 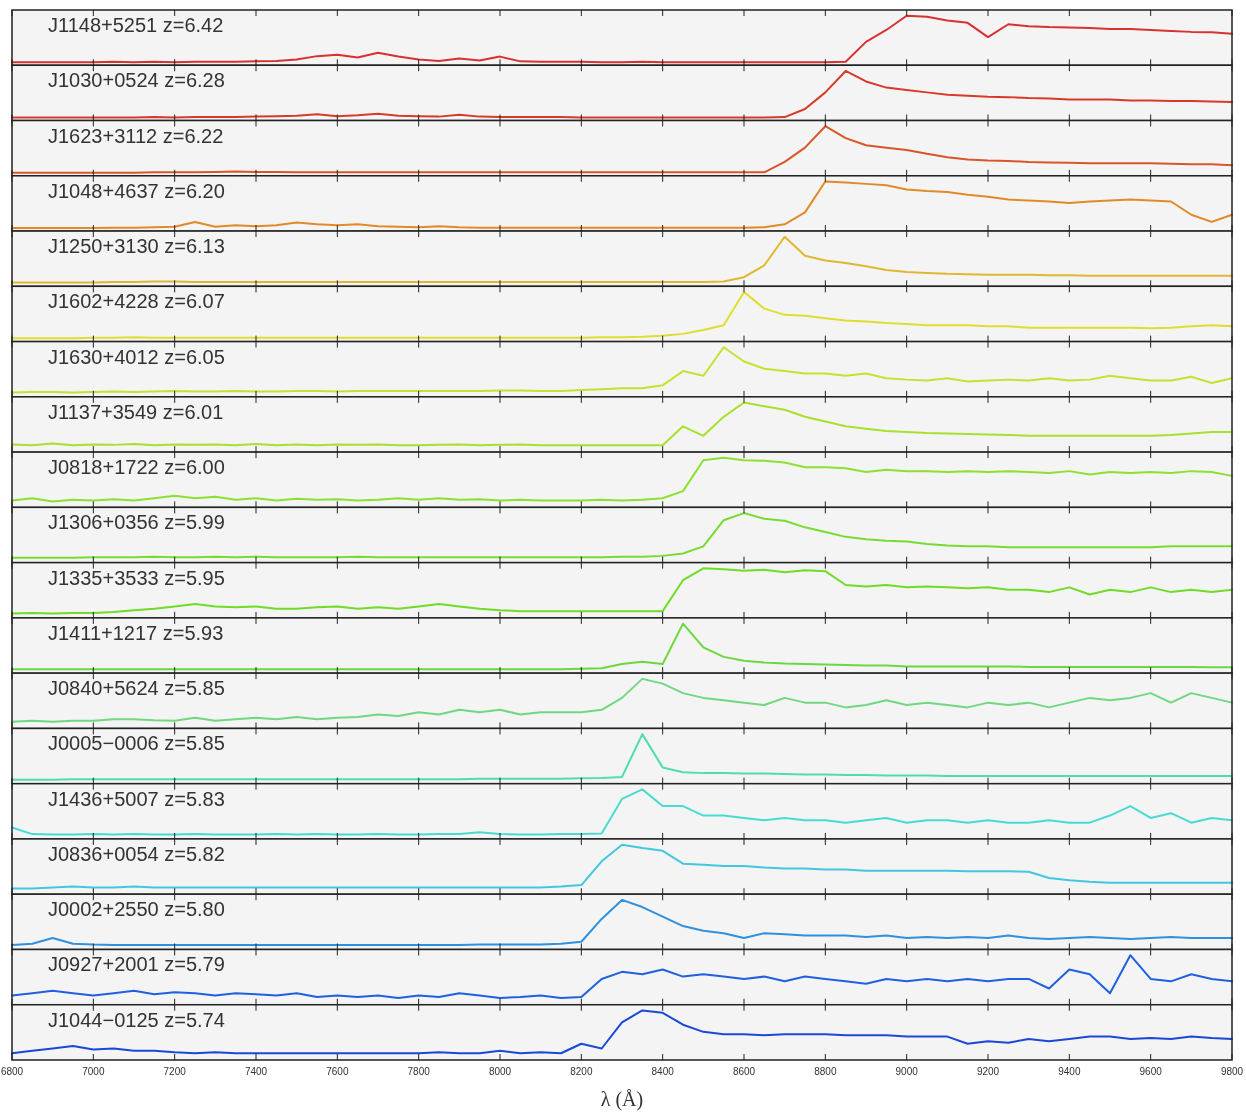 I want to click on x-tick-label: 7200, so click(x=175, y=1071).